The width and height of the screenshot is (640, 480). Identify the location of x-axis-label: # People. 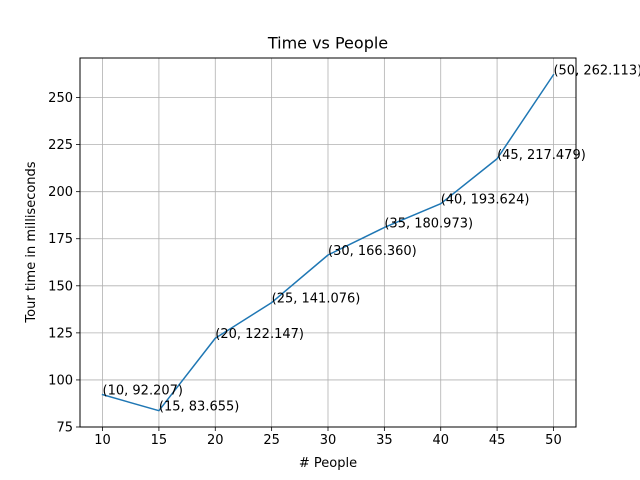
(328, 463).